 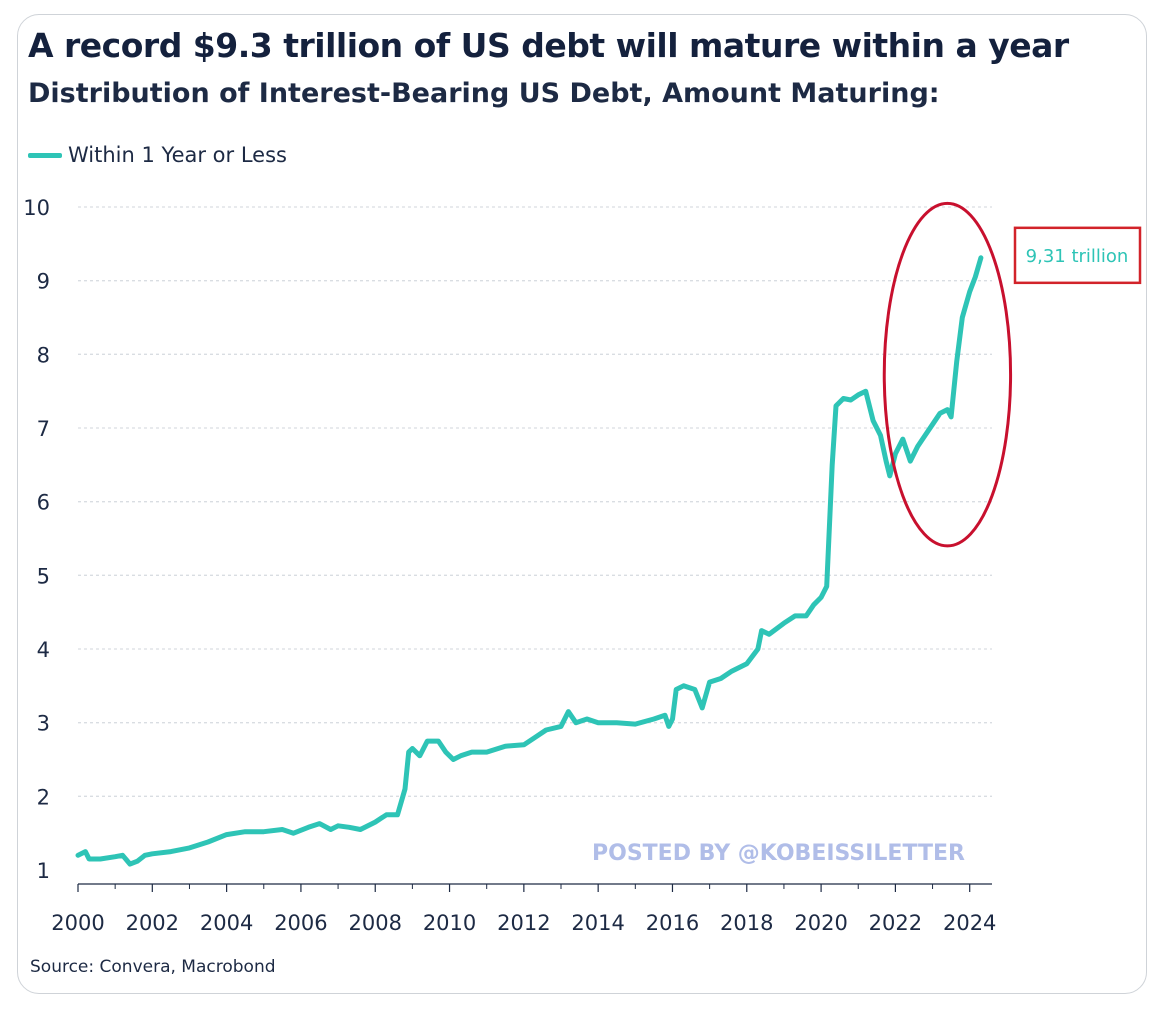 I want to click on legend-swatch, so click(x=45, y=155).